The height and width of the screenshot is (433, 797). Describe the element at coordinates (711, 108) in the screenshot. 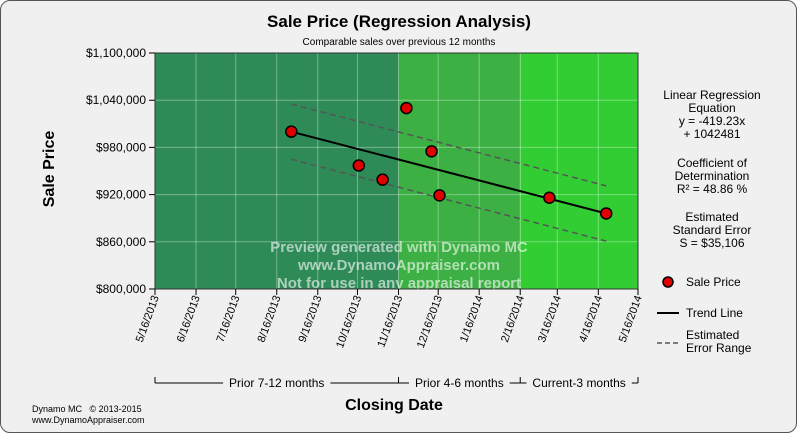

I see `equation-title-2: Equation` at that location.